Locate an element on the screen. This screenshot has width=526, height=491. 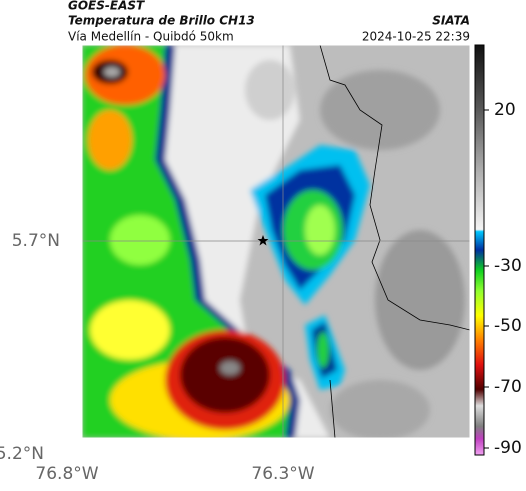
colorbar-label: 20 is located at coordinates (505, 110).